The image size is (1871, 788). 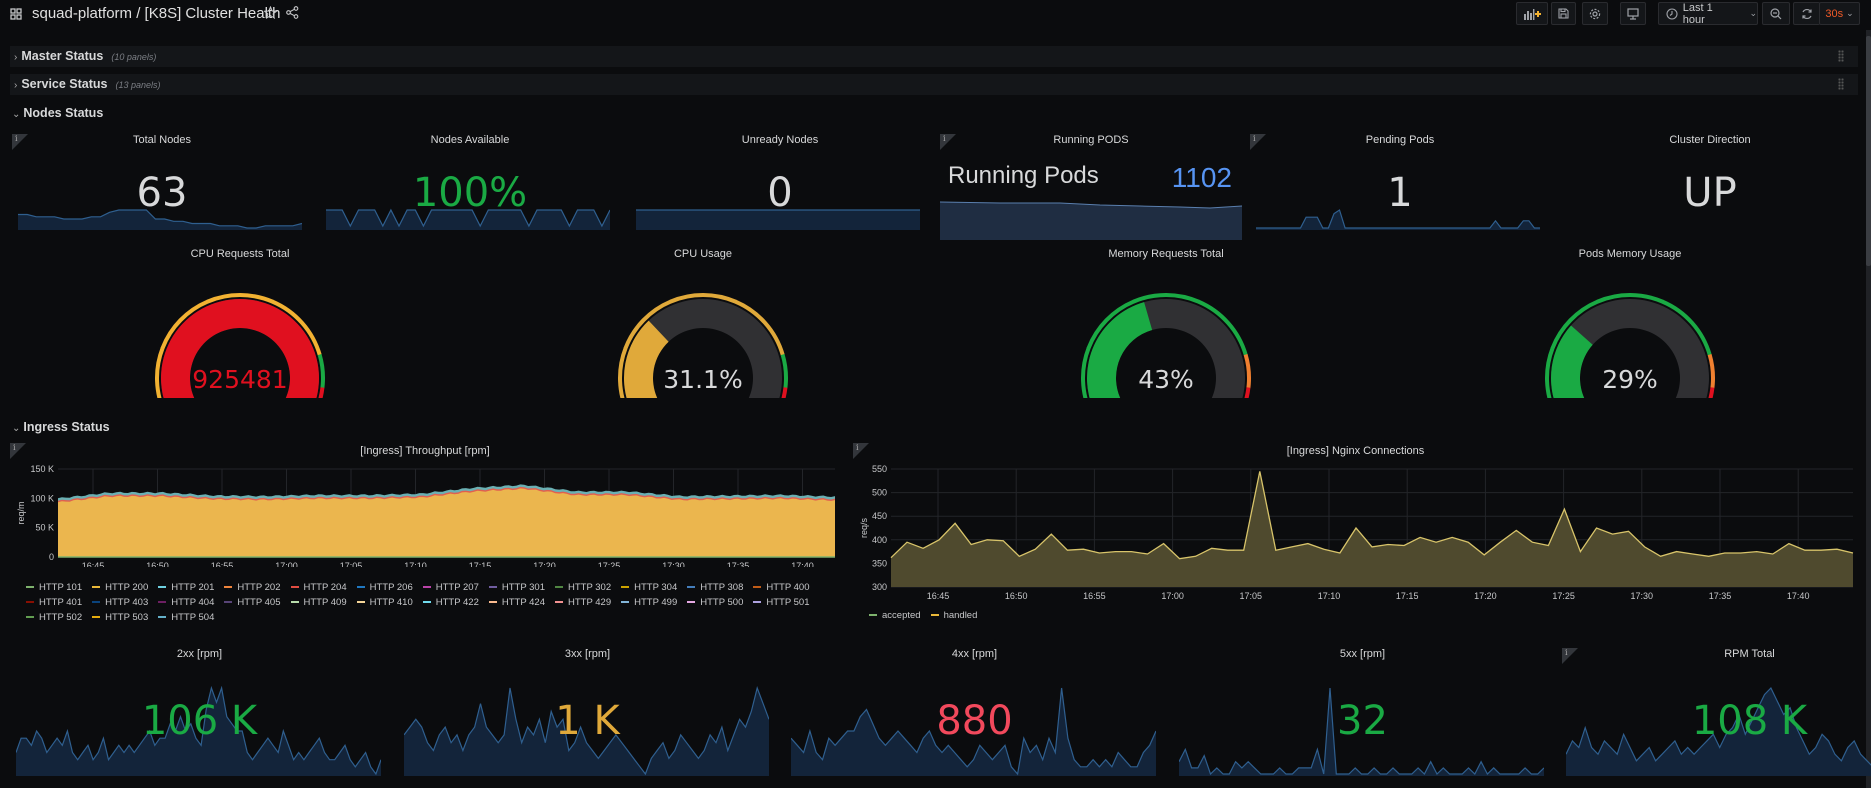 What do you see at coordinates (292, 12) in the screenshot?
I see `share-icon` at bounding box center [292, 12].